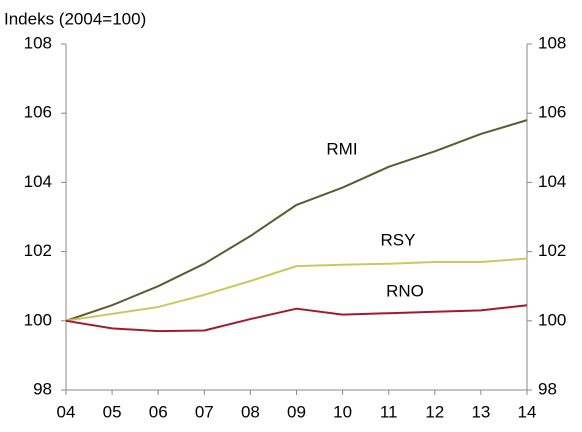  Describe the element at coordinates (38, 319) in the screenshot. I see `y-tick-label: 100` at that location.